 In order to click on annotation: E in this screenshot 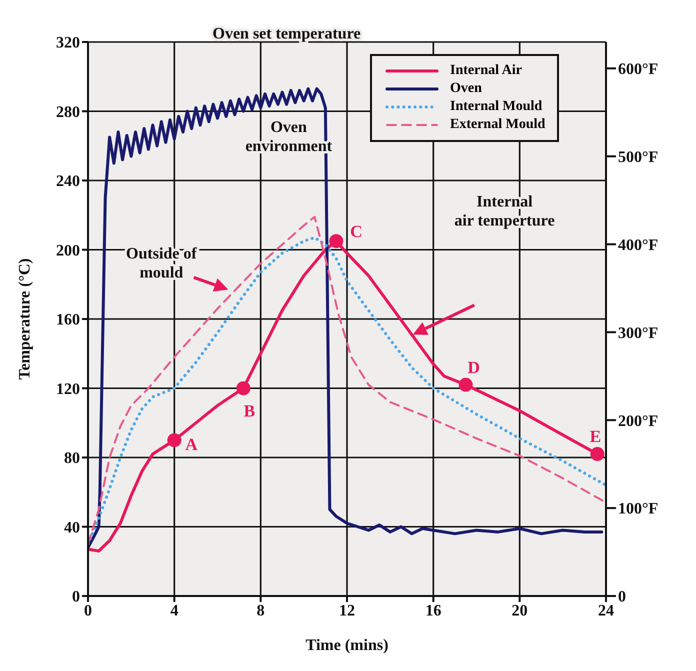, I will do `click(596, 436)`.